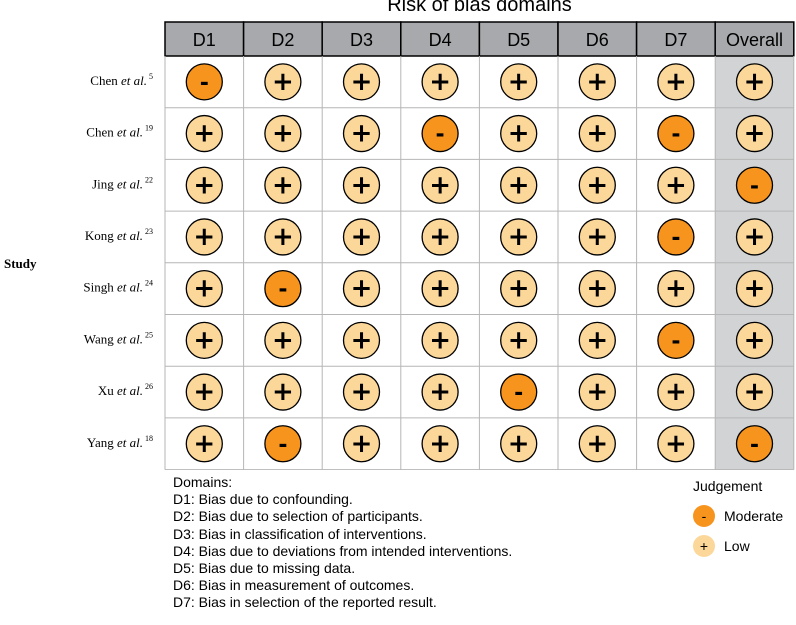  I want to click on header-label-d3: D3, so click(361, 40).